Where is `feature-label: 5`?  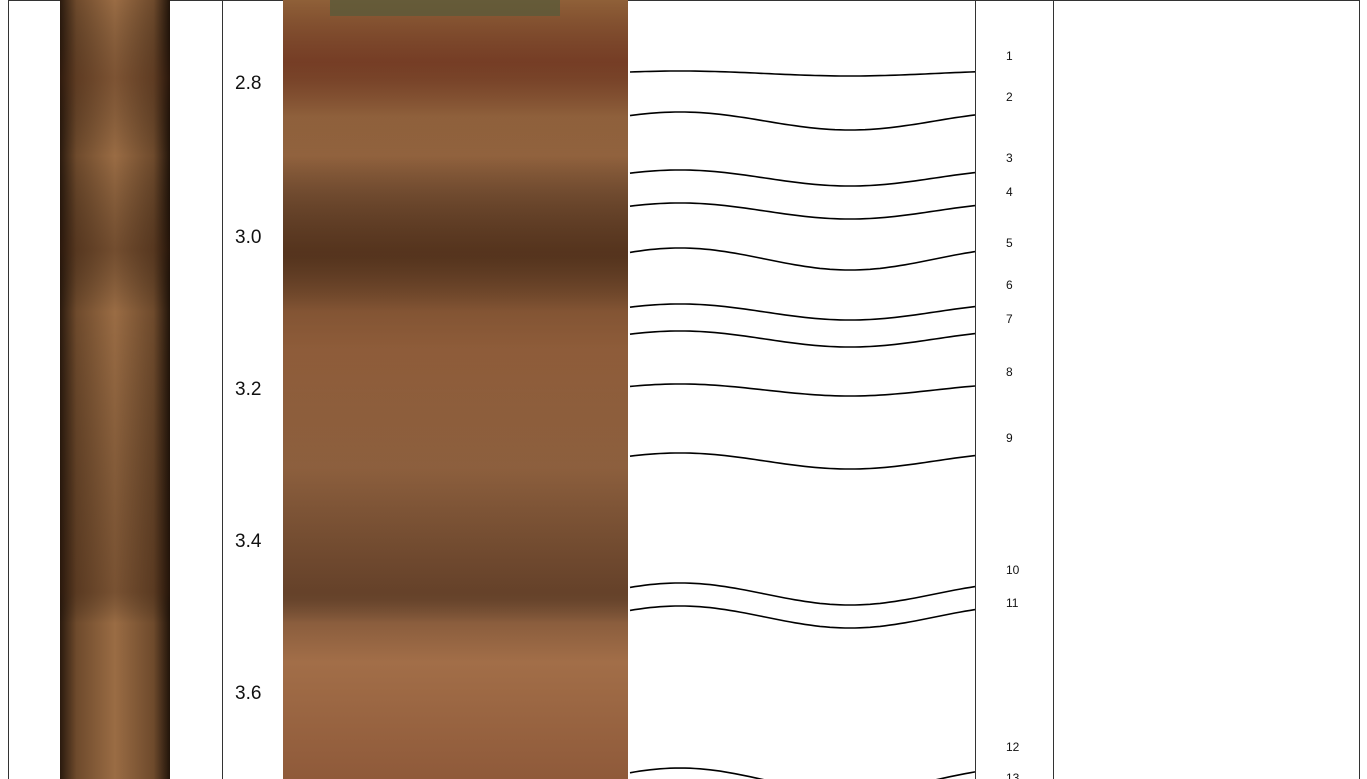 feature-label: 5 is located at coordinates (1009, 243).